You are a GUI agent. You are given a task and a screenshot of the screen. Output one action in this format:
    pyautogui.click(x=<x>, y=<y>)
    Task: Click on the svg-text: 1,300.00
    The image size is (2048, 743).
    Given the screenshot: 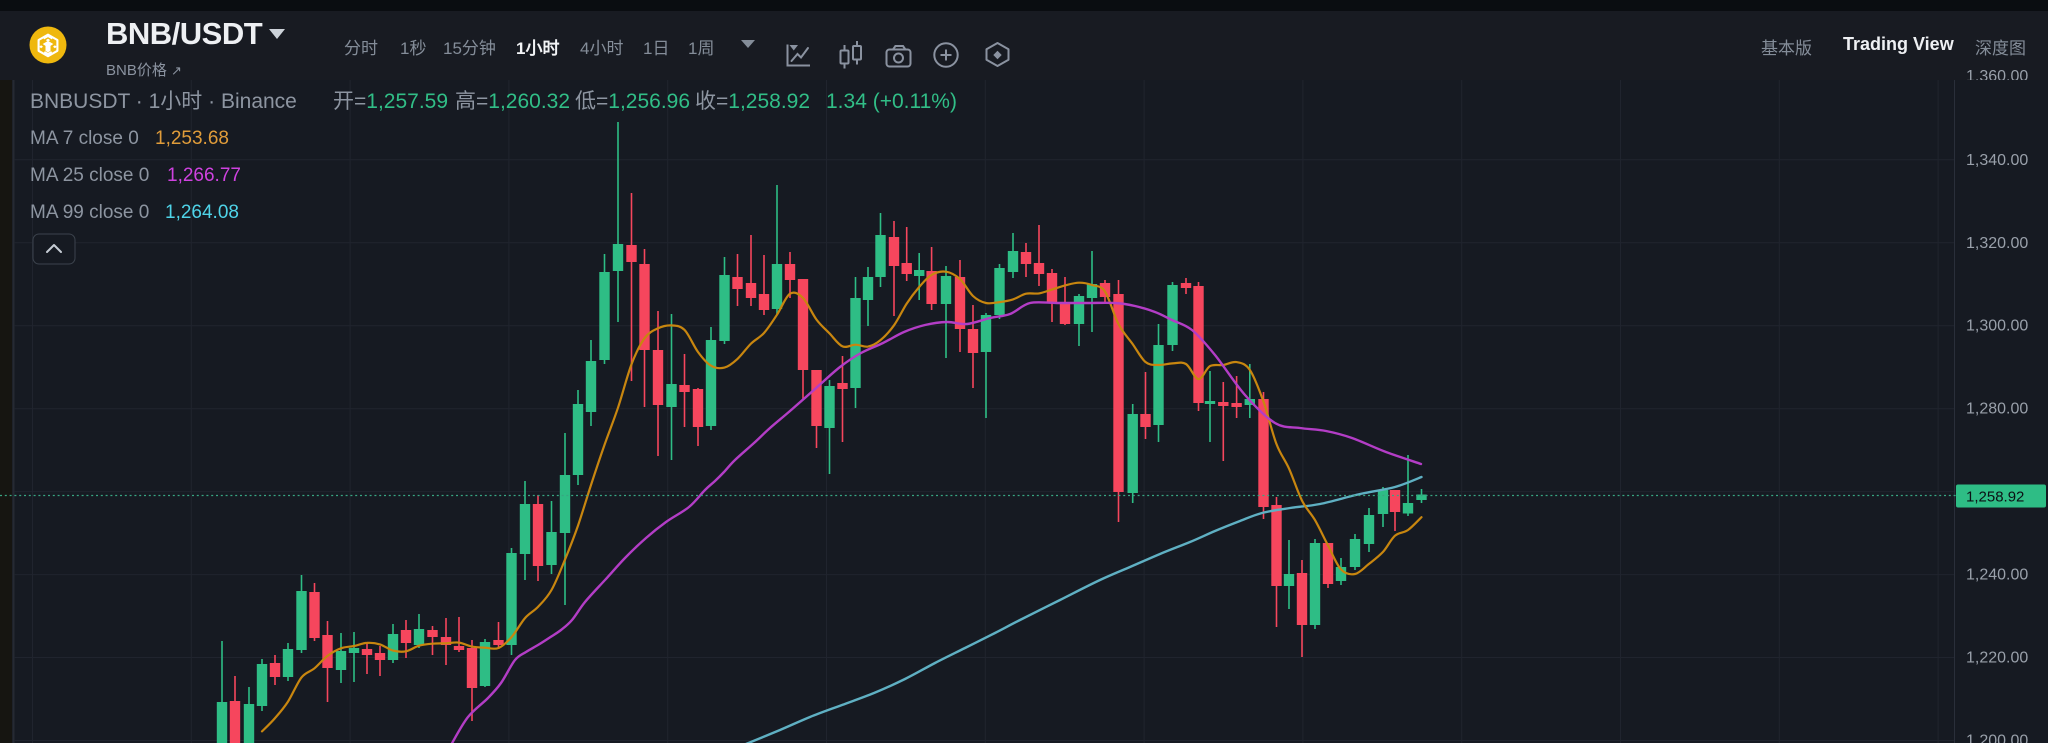 What is the action you would take?
    pyautogui.click(x=1997, y=326)
    